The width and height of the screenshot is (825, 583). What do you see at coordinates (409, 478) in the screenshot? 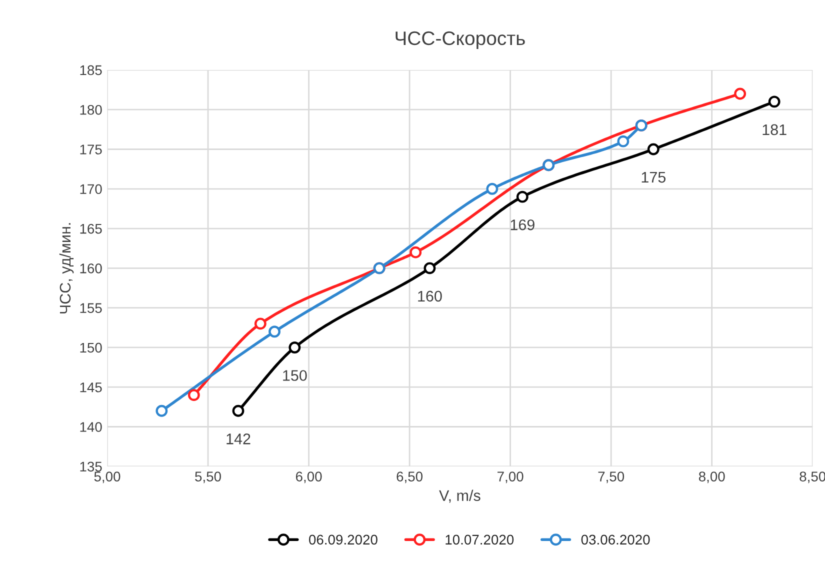
I see `x-tick-label: 6,50` at bounding box center [409, 478].